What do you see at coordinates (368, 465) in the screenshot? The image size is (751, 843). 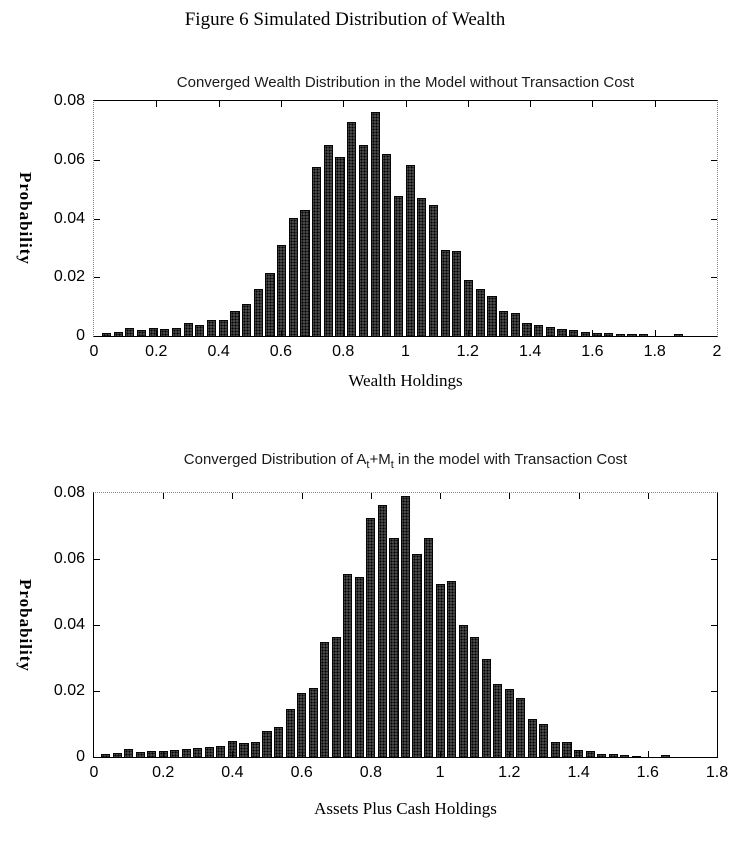 I see `chart2-title-subscript1: t` at bounding box center [368, 465].